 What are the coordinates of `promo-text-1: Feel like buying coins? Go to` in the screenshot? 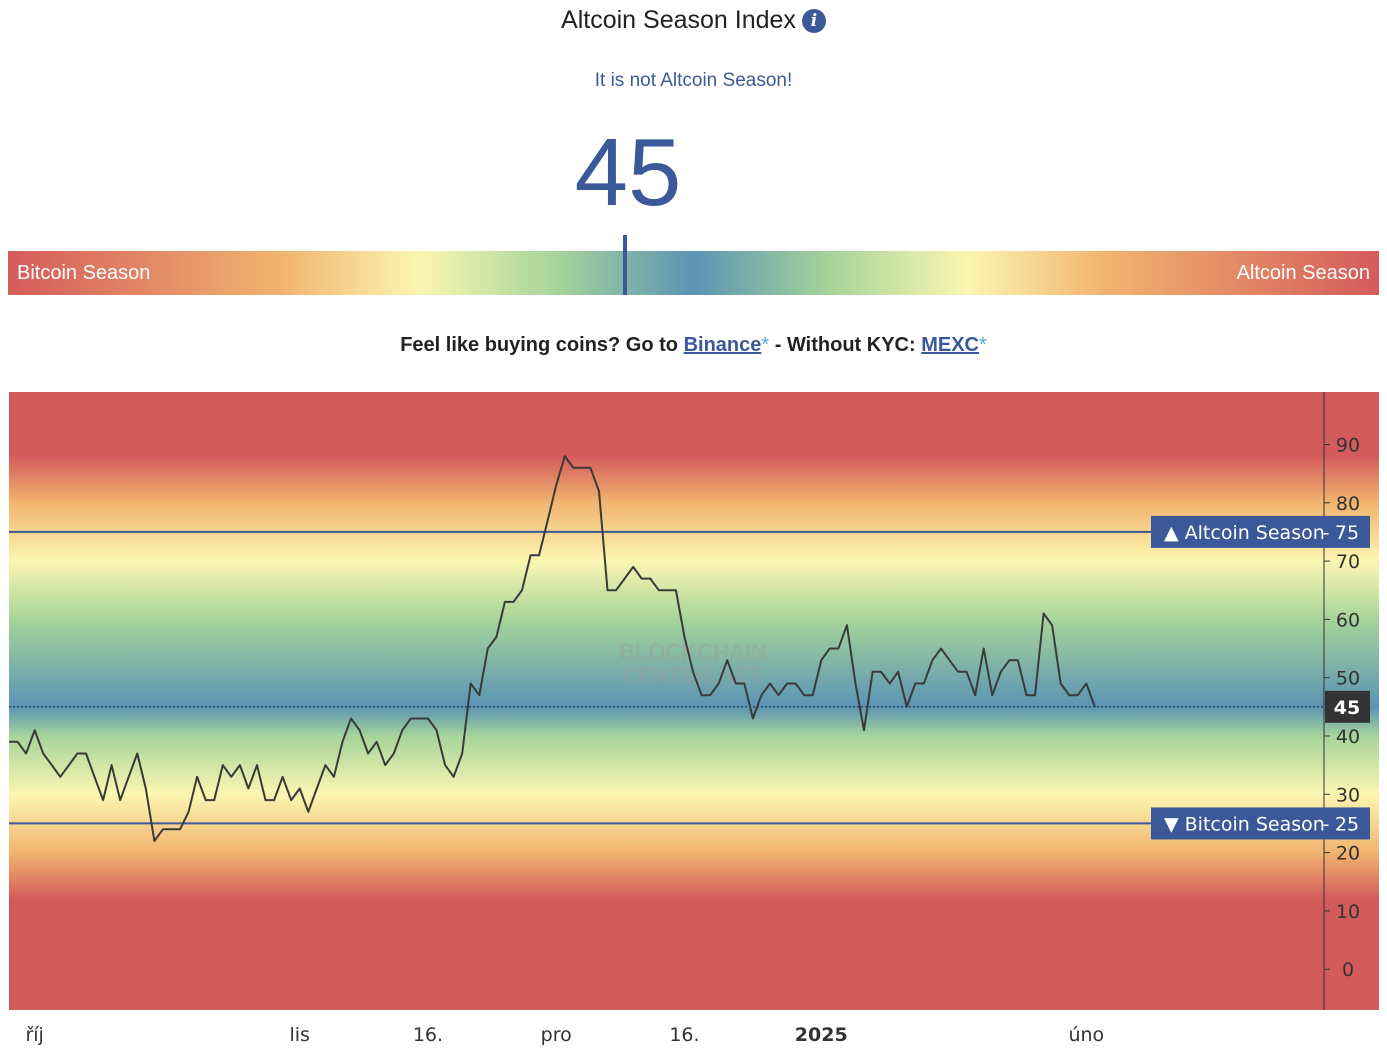 It's located at (542, 345).